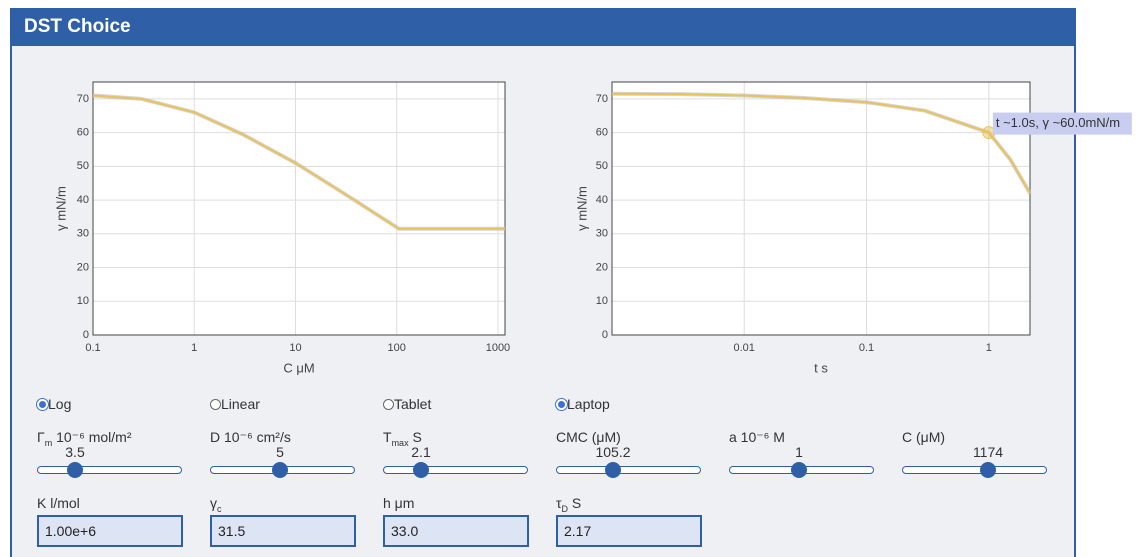 The width and height of the screenshot is (1142, 557). Describe the element at coordinates (295, 348) in the screenshot. I see `x-tick-label: 10` at that location.